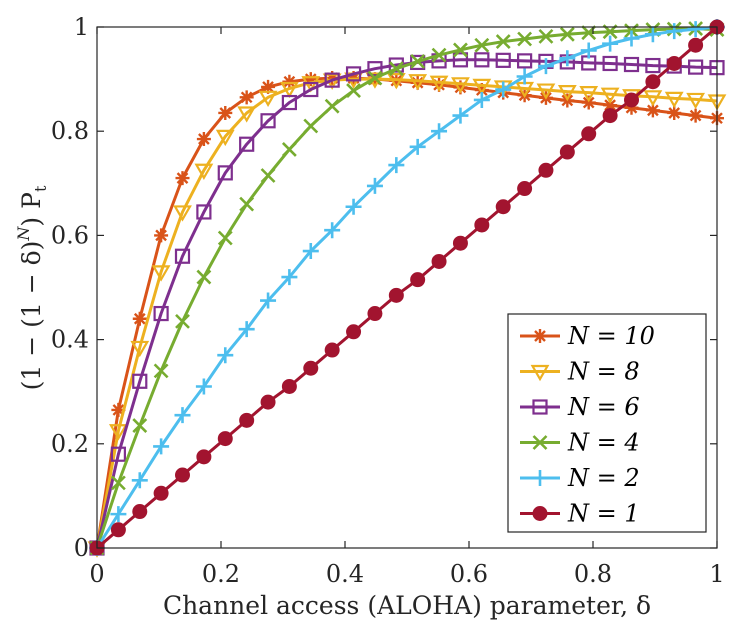 The image size is (747, 627). What do you see at coordinates (96, 574) in the screenshot?
I see `x-tick-label: 0` at bounding box center [96, 574].